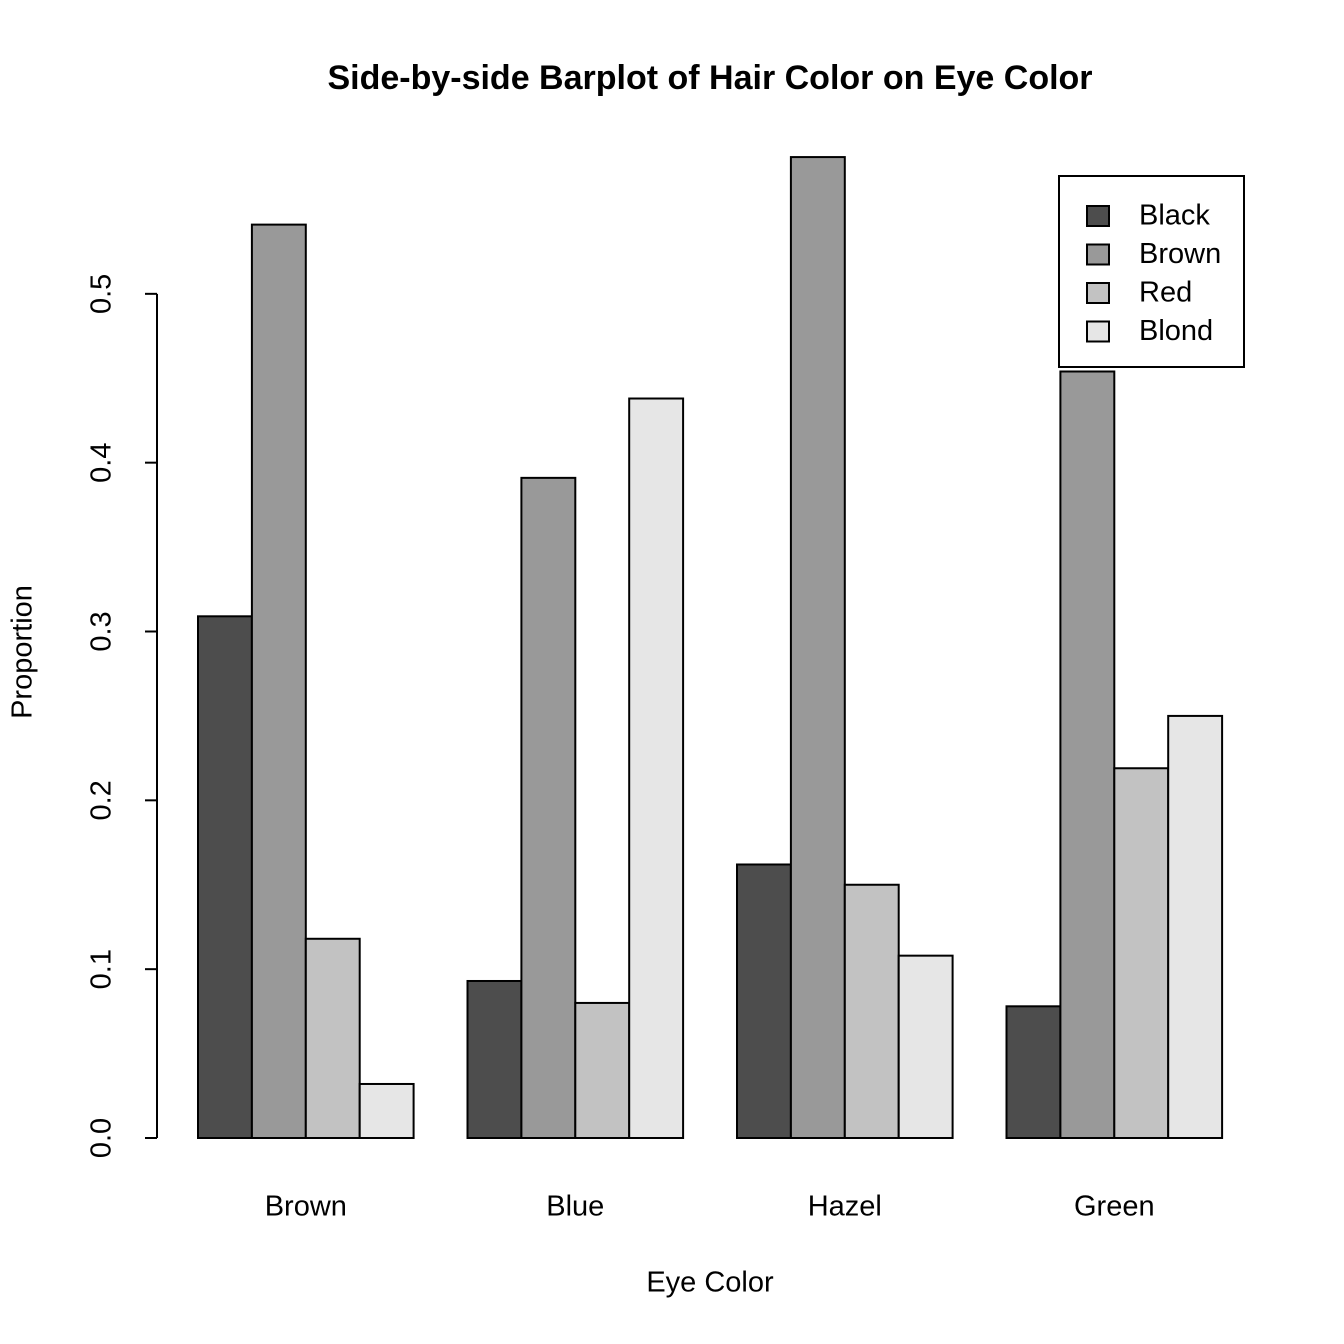 Image resolution: width=1344 pixels, height=1344 pixels. I want to click on y-tick-label: 0.4, so click(102, 463).